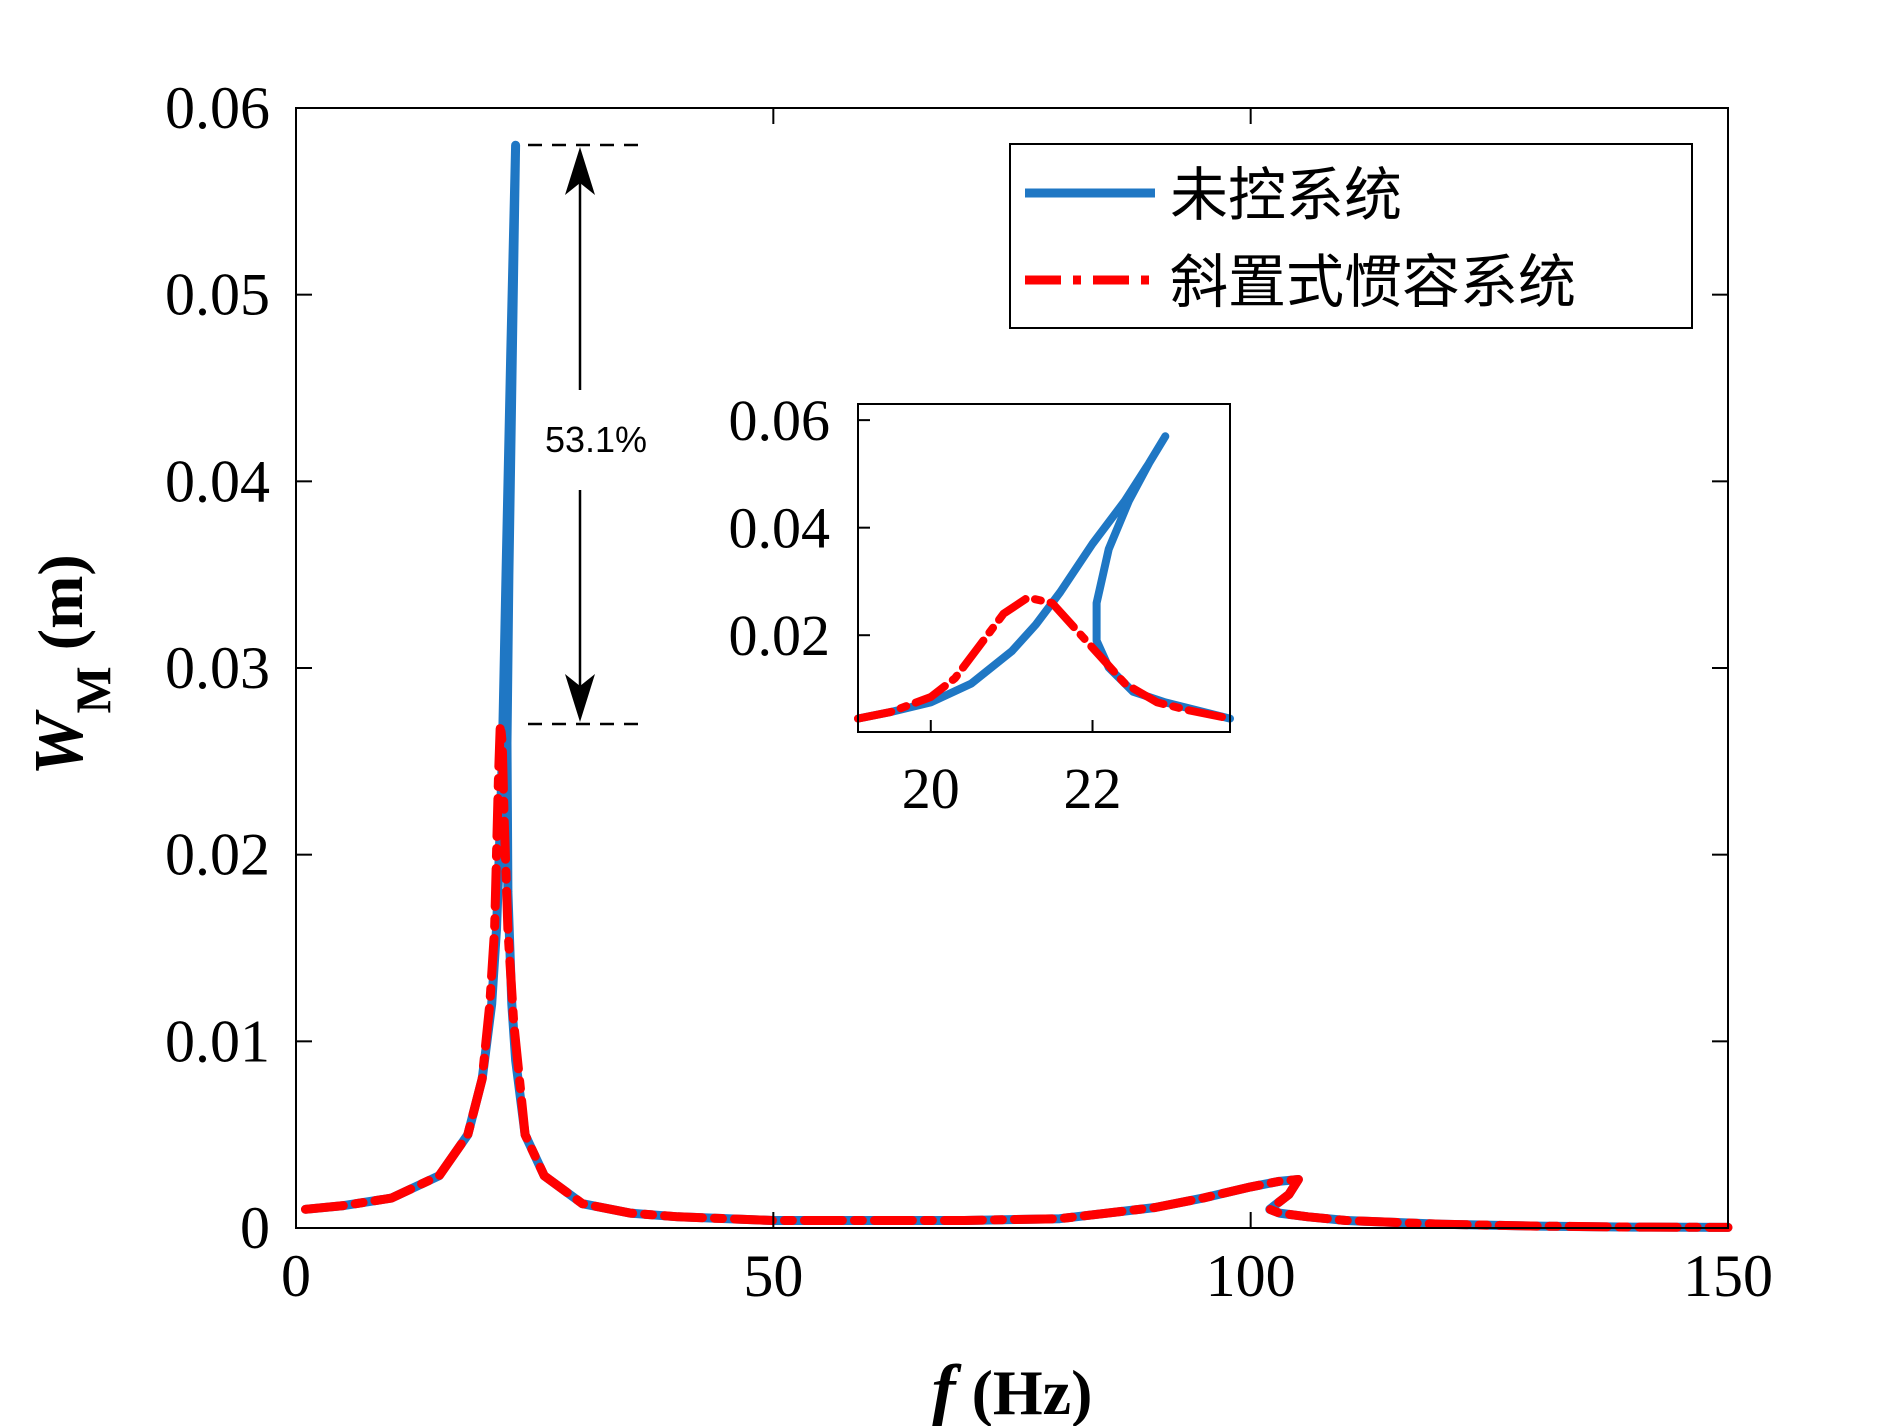  I want to click on inset-background, so click(1044, 568).